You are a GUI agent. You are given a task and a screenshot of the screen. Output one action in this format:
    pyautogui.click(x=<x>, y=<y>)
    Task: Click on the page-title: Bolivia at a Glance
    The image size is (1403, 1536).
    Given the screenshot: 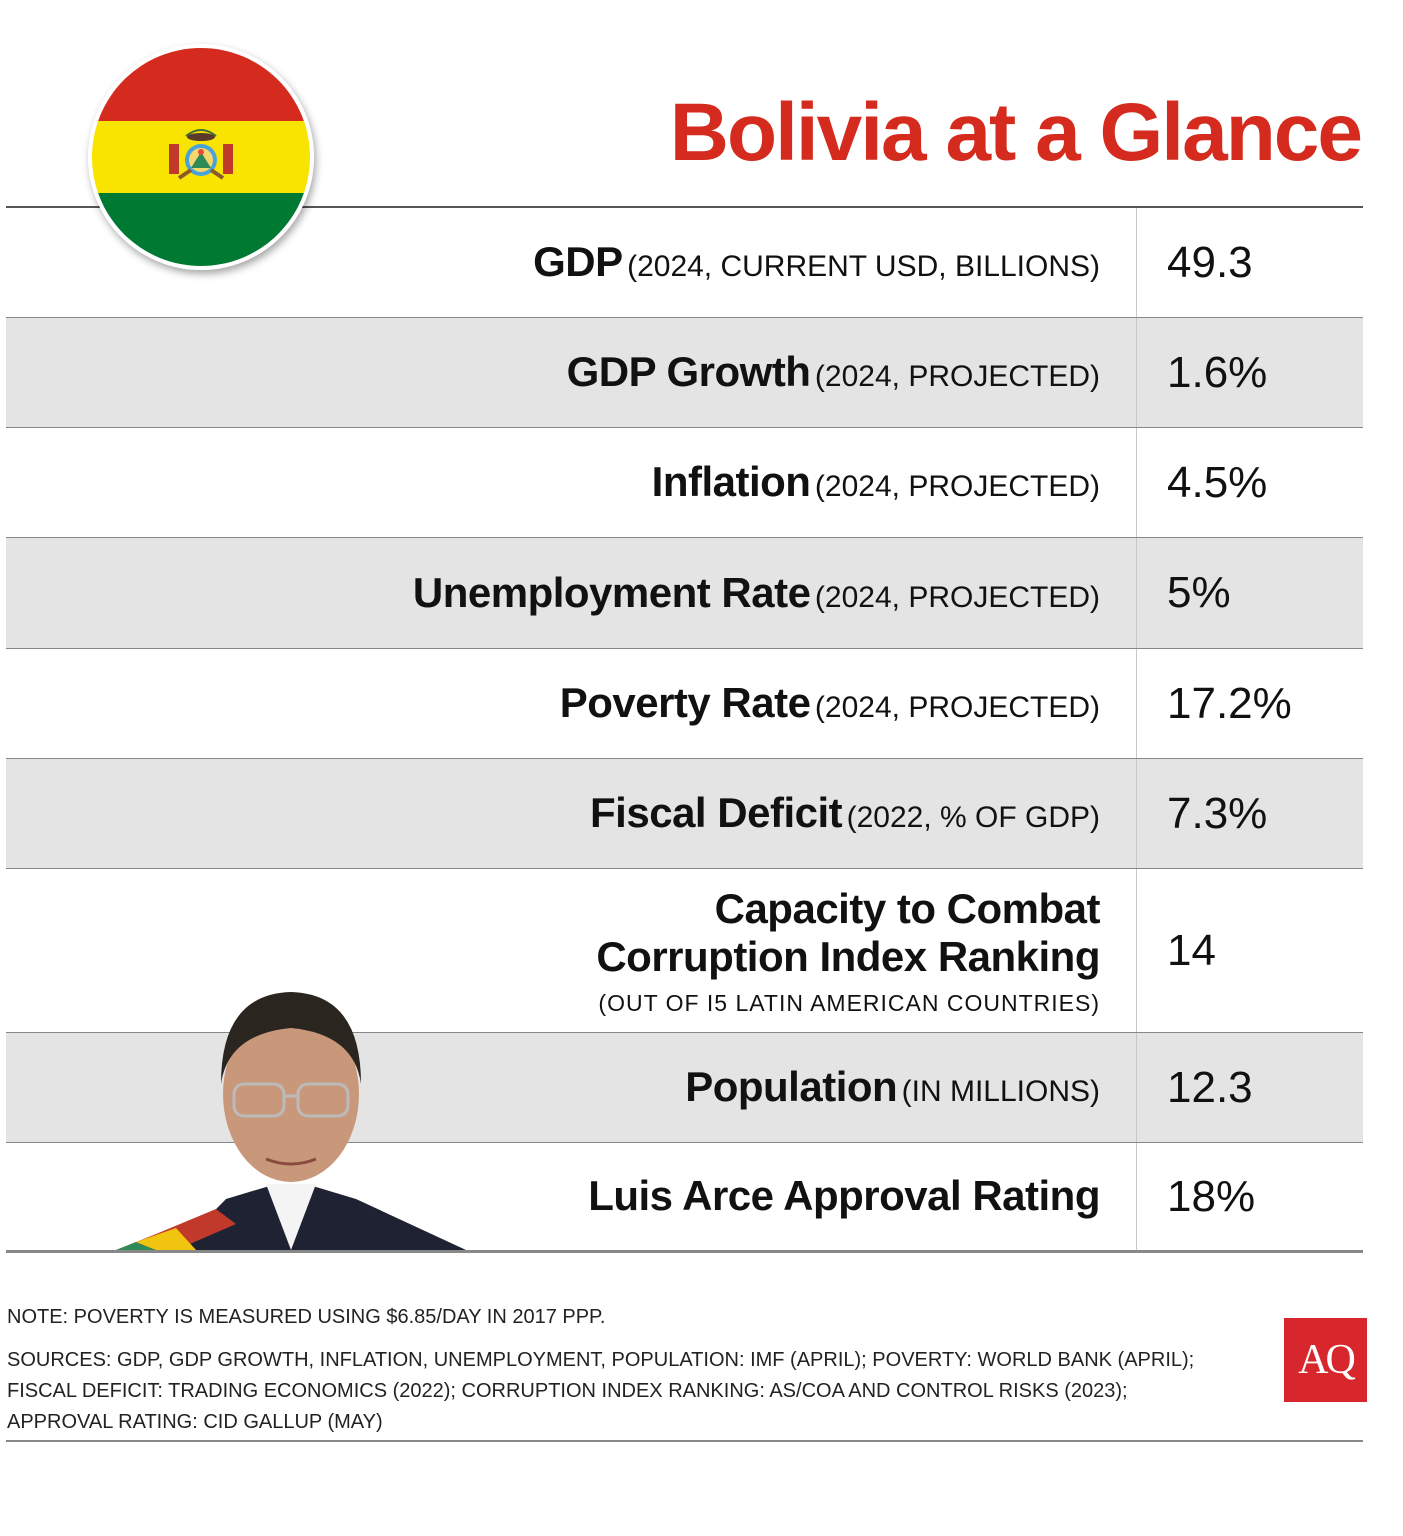 What is the action you would take?
    pyautogui.click(x=1016, y=132)
    